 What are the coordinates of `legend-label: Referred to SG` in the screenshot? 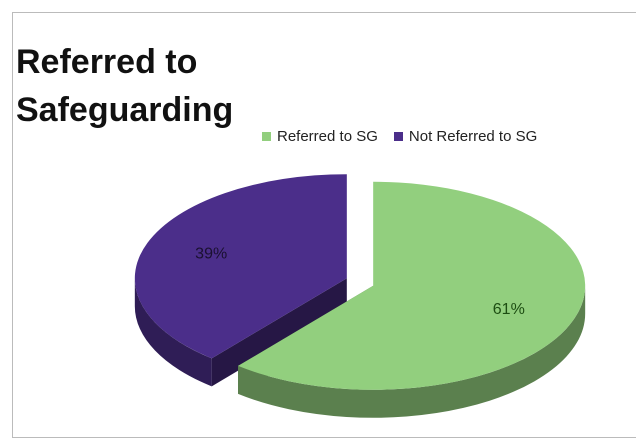 It's located at (327, 136).